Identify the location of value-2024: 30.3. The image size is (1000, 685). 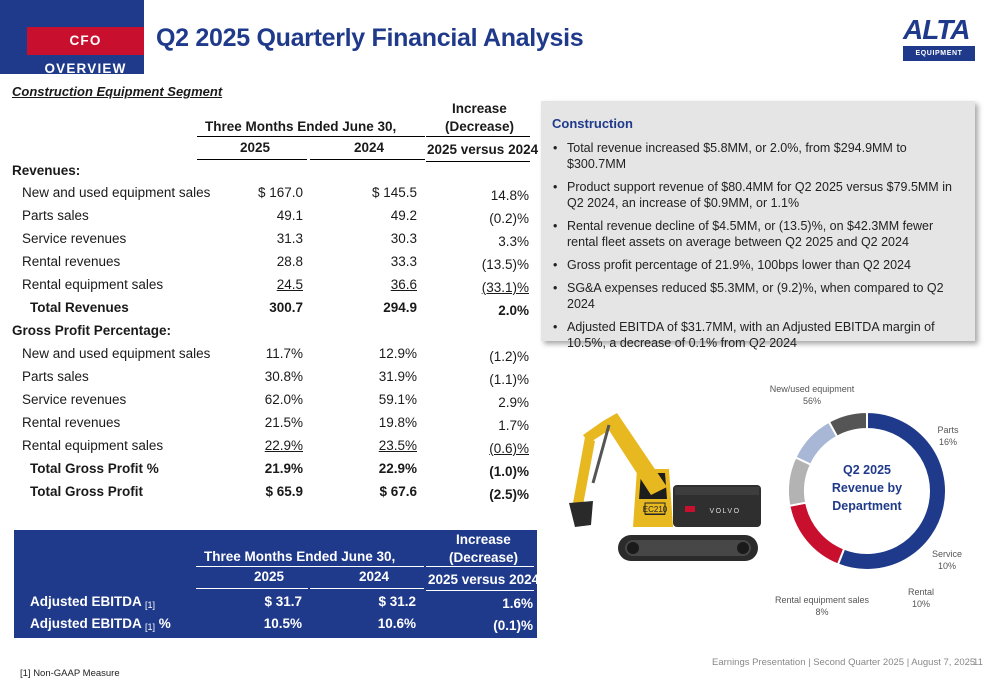
(403, 238).